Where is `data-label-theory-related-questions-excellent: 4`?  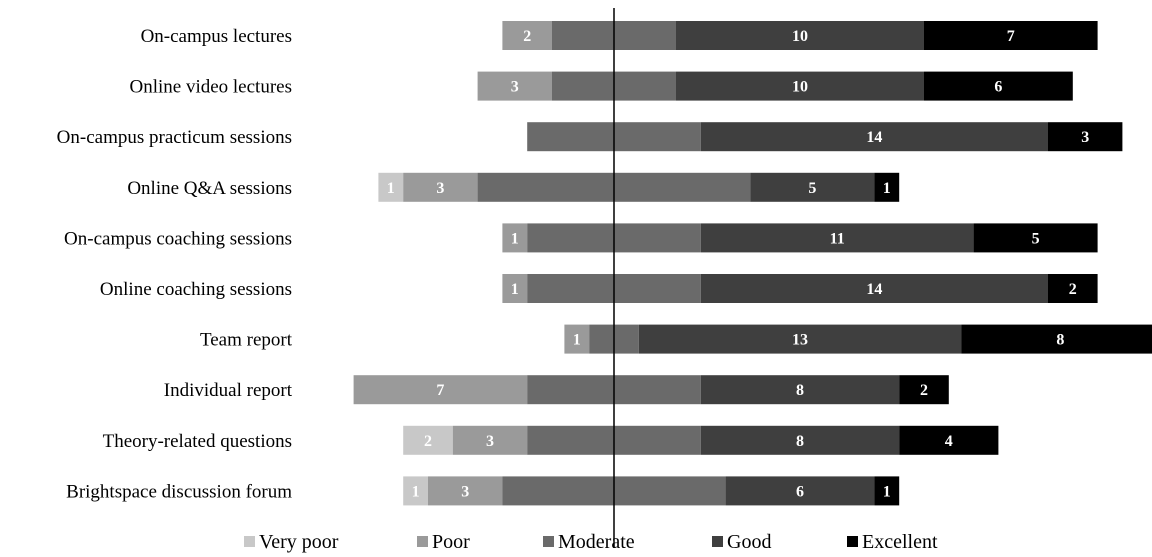 data-label-theory-related-questions-excellent: 4 is located at coordinates (949, 441).